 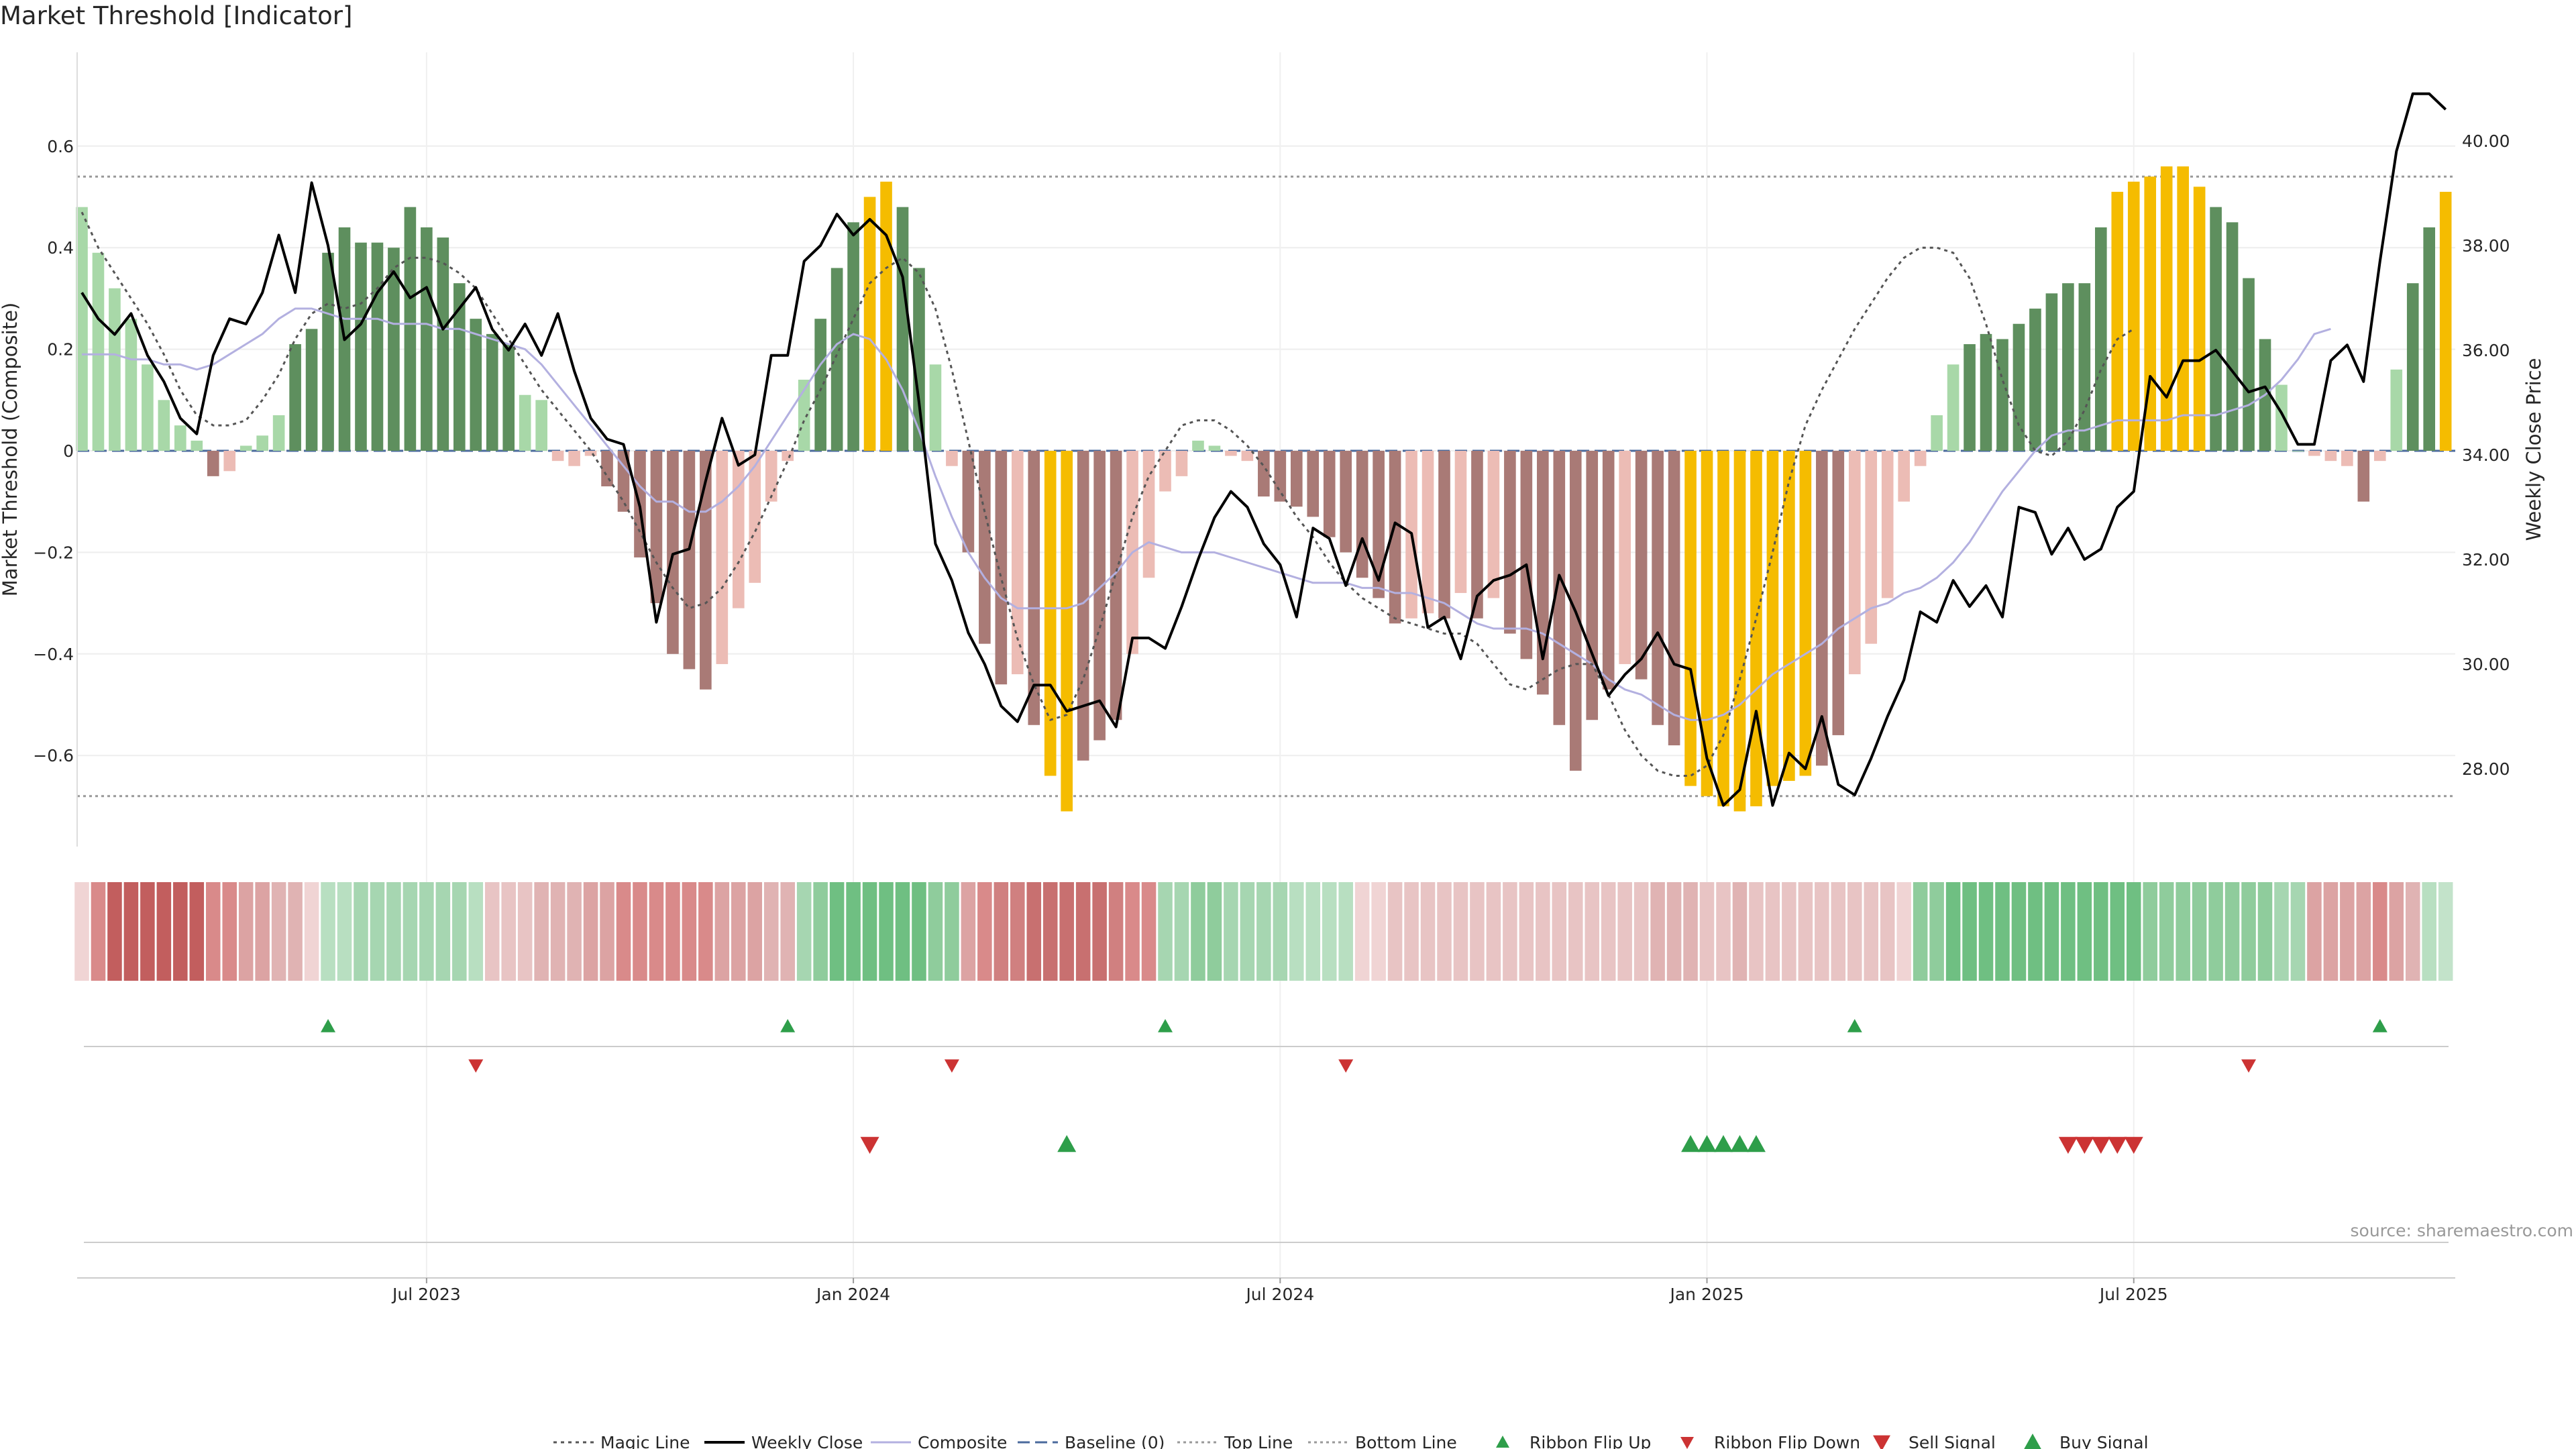 What do you see at coordinates (1279, 1294) in the screenshot?
I see `x-tick-label: Jul 2024` at bounding box center [1279, 1294].